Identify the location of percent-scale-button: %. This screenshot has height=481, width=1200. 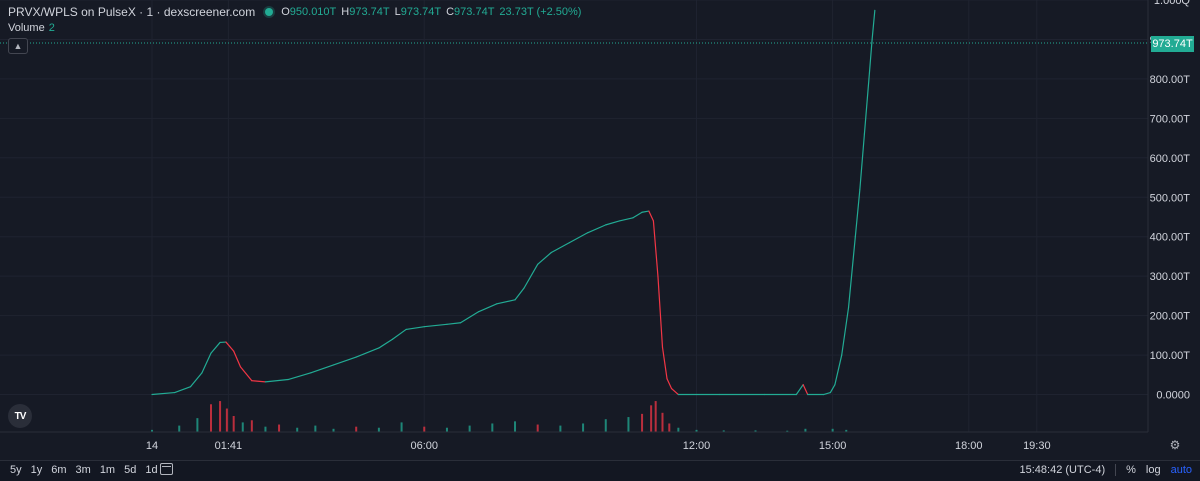
(1131, 470).